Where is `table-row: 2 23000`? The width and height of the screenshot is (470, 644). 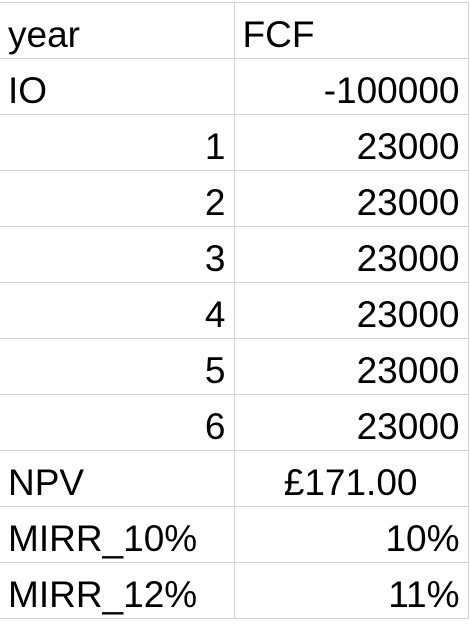
table-row: 2 23000 is located at coordinates (234, 198).